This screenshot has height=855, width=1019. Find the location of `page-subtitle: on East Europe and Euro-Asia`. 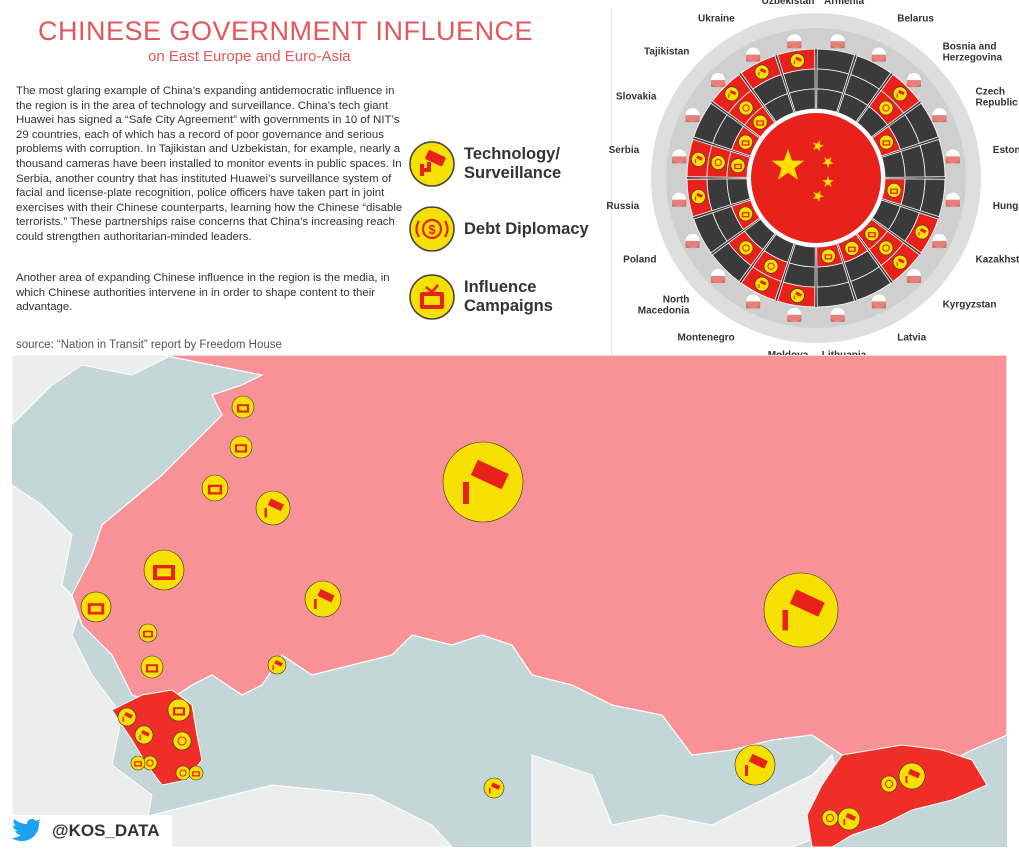

page-subtitle: on East Europe and Euro-Asia is located at coordinates (249, 56).